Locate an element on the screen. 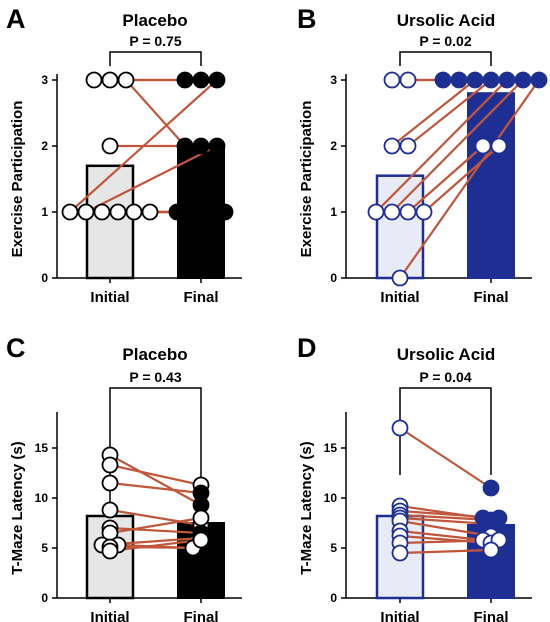 Image resolution: width=550 pixels, height=622 pixels. panel-c-letter: C is located at coordinates (16, 348).